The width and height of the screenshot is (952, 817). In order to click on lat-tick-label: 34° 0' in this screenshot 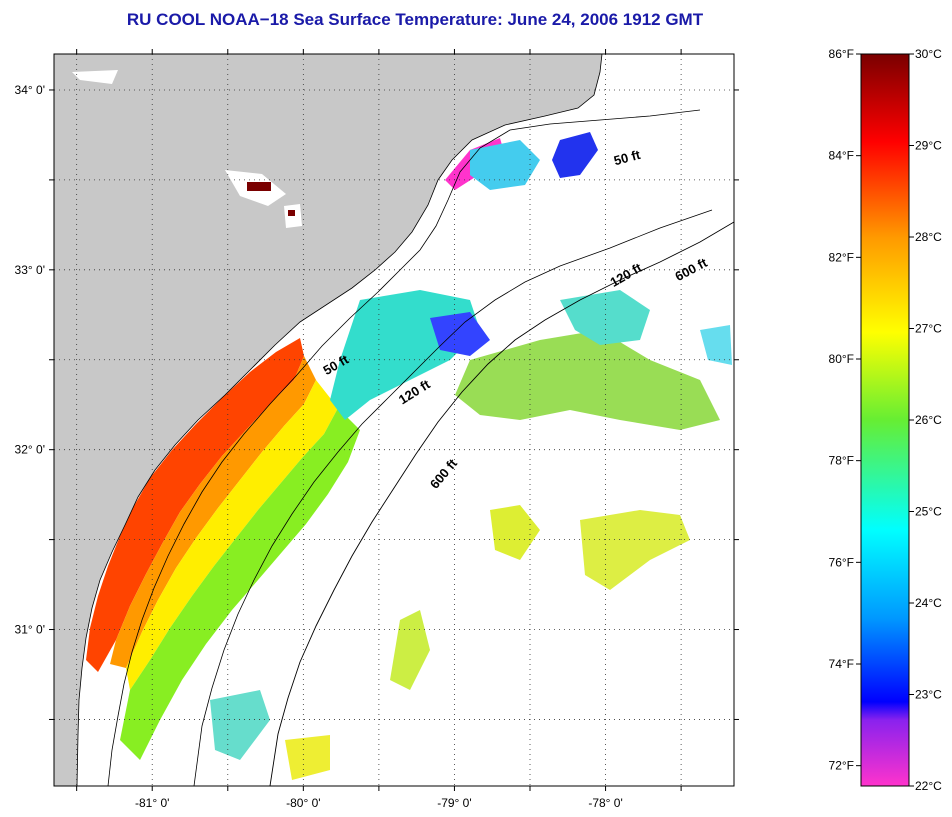, I will do `click(30, 90)`.